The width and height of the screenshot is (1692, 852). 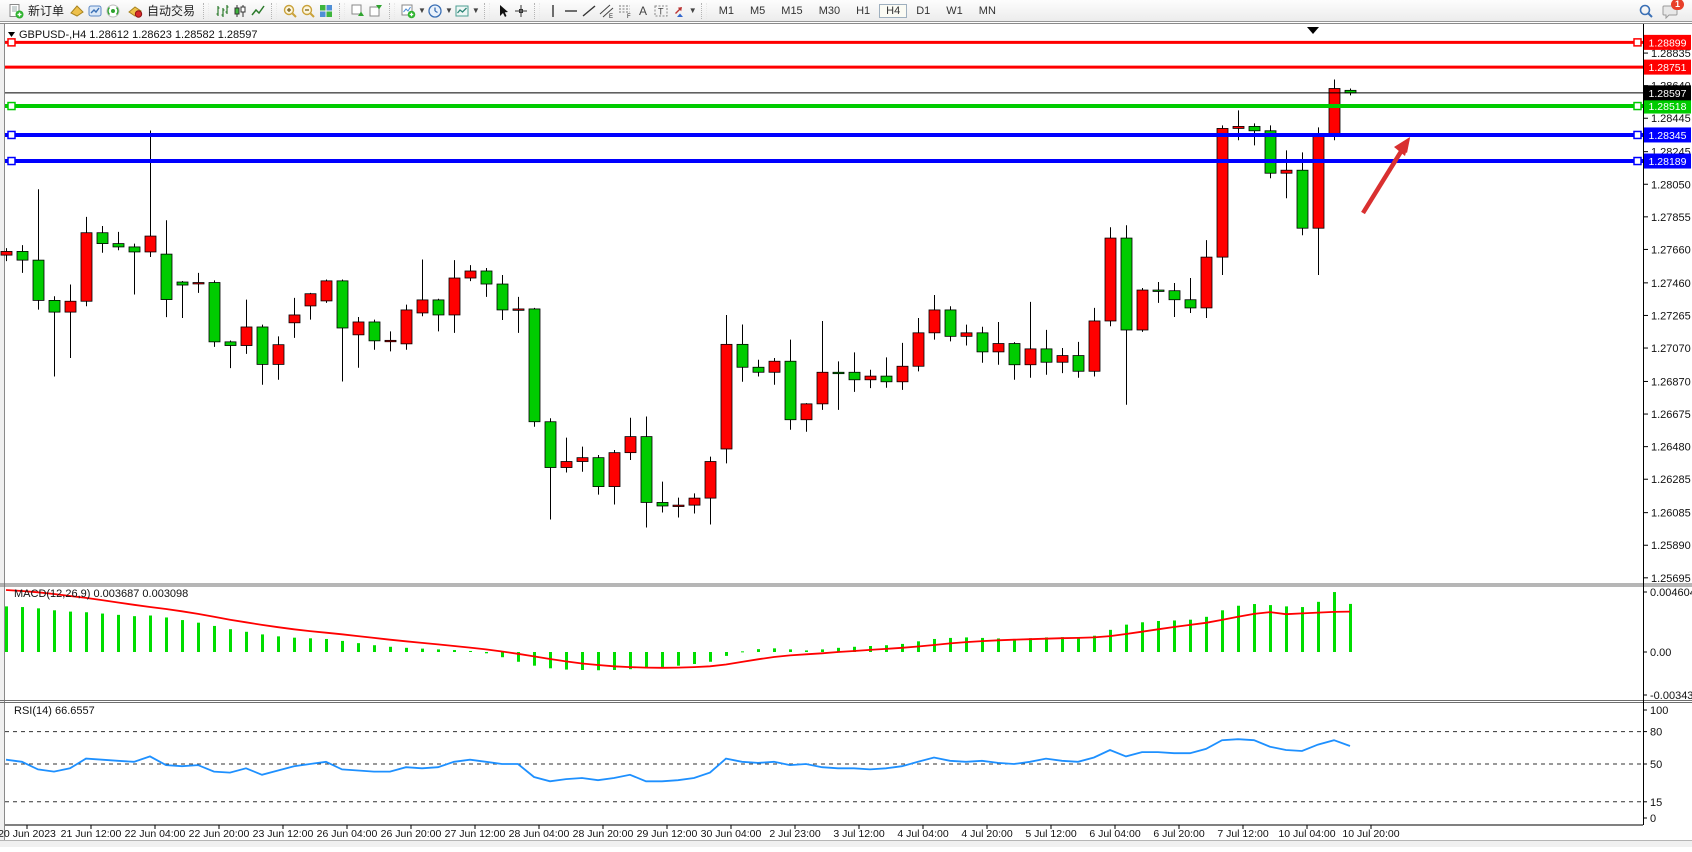 I want to click on arrow-annotation, so click(x=1385, y=176).